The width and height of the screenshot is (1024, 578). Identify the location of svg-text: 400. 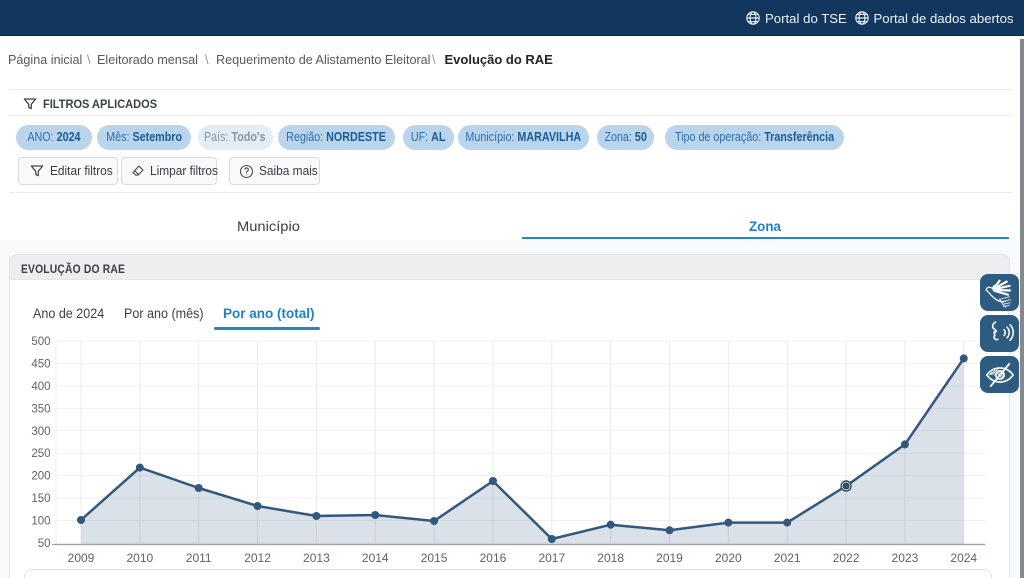
(40, 387).